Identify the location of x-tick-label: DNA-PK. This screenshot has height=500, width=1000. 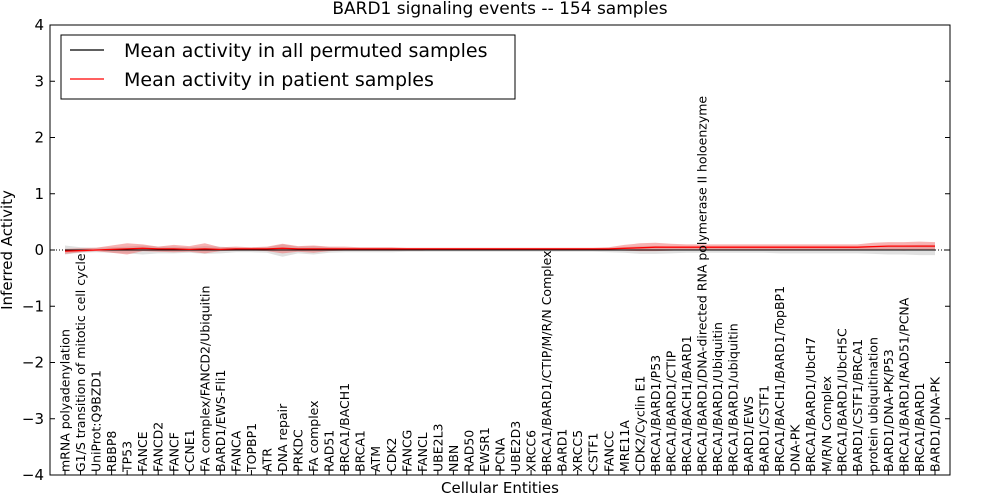
(795, 448).